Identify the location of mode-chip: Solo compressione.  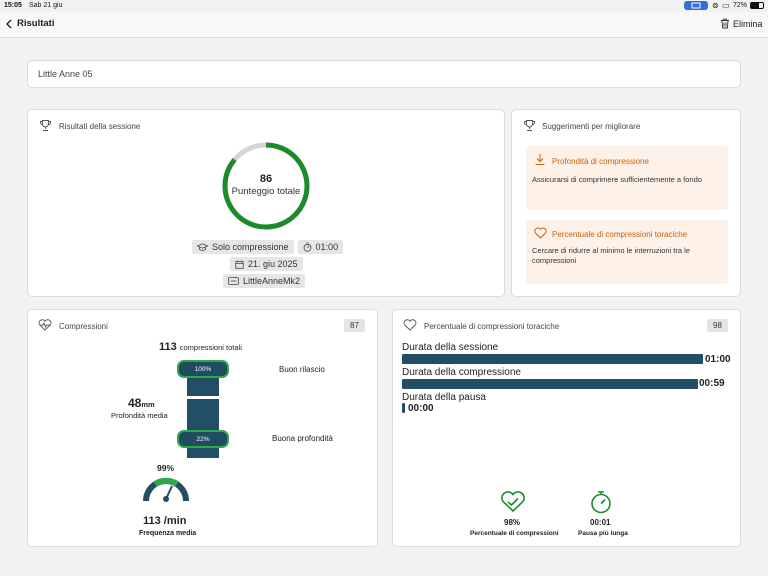
(243, 247).